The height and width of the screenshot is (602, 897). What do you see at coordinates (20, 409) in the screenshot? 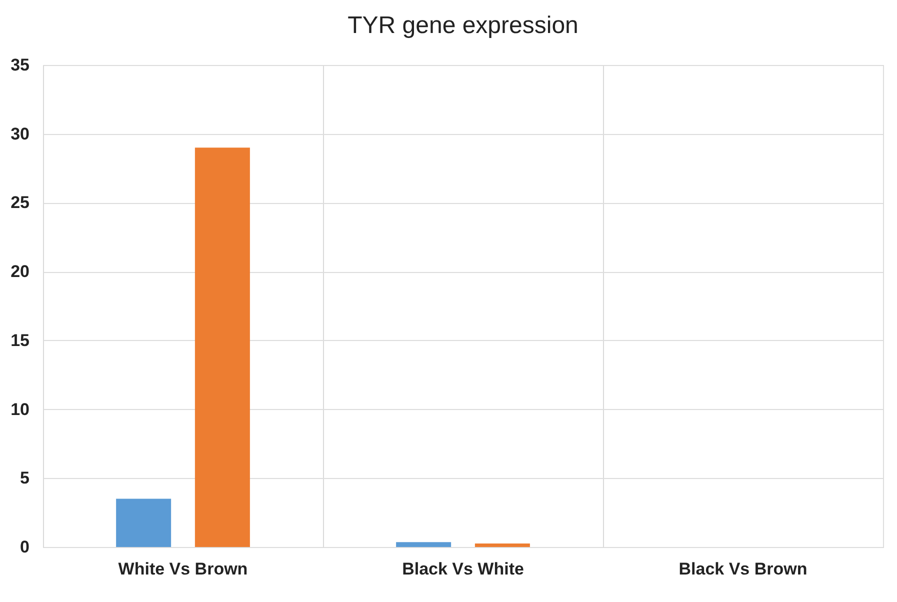
I see `y-tick-label: 10` at bounding box center [20, 409].